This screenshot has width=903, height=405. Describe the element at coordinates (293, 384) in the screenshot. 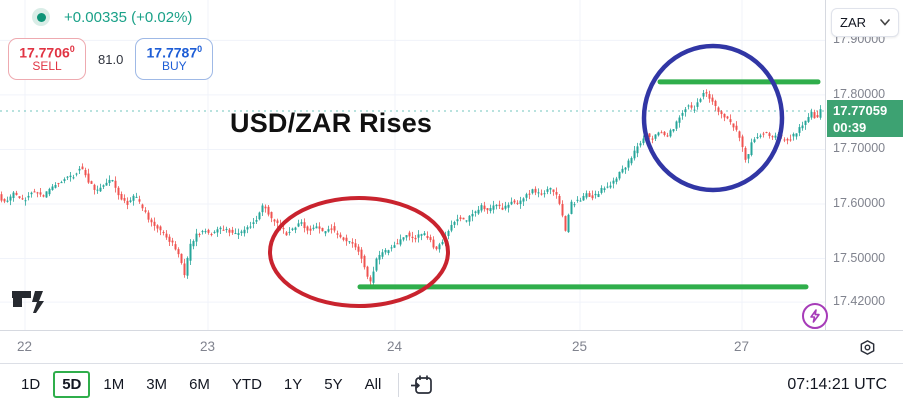

I see `range-button-1y: 1Y` at that location.